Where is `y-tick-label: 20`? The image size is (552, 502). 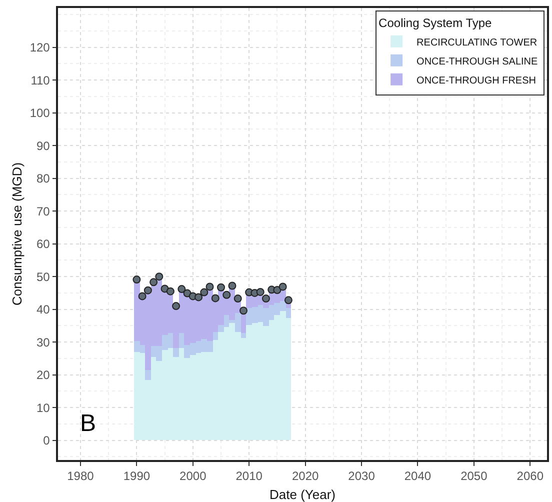 y-tick-label: 20 is located at coordinates (43, 375).